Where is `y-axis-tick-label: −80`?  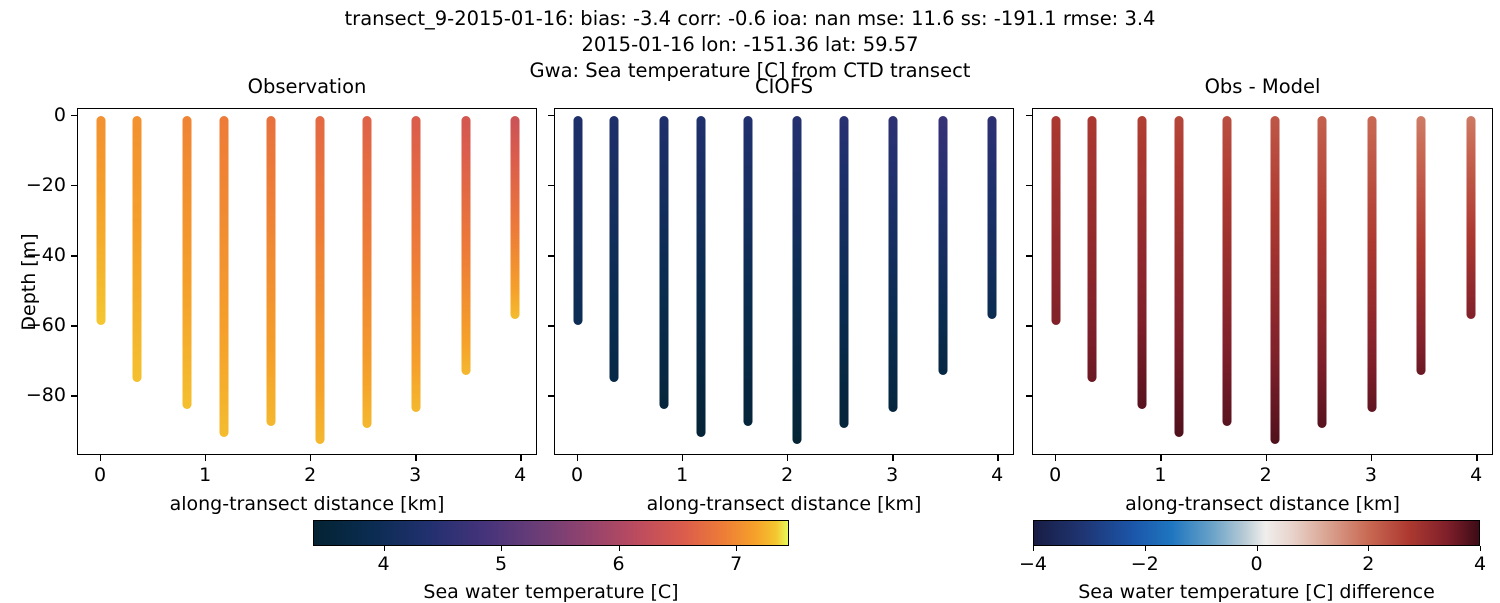
y-axis-tick-label: −80 is located at coordinates (45, 395).